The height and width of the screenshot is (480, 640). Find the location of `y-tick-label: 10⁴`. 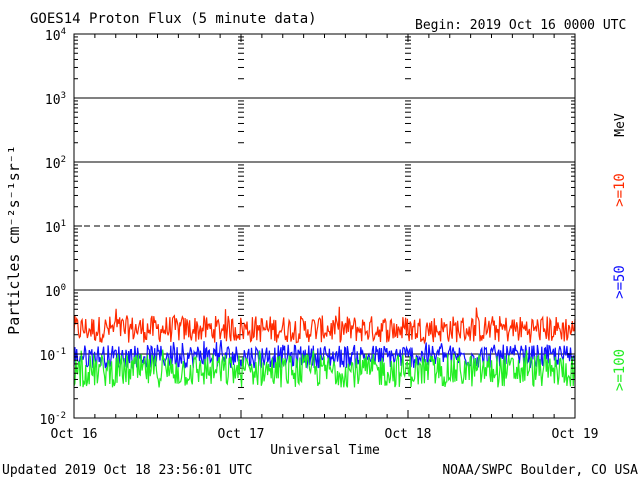

y-tick-label: 10⁴ is located at coordinates (55, 35).